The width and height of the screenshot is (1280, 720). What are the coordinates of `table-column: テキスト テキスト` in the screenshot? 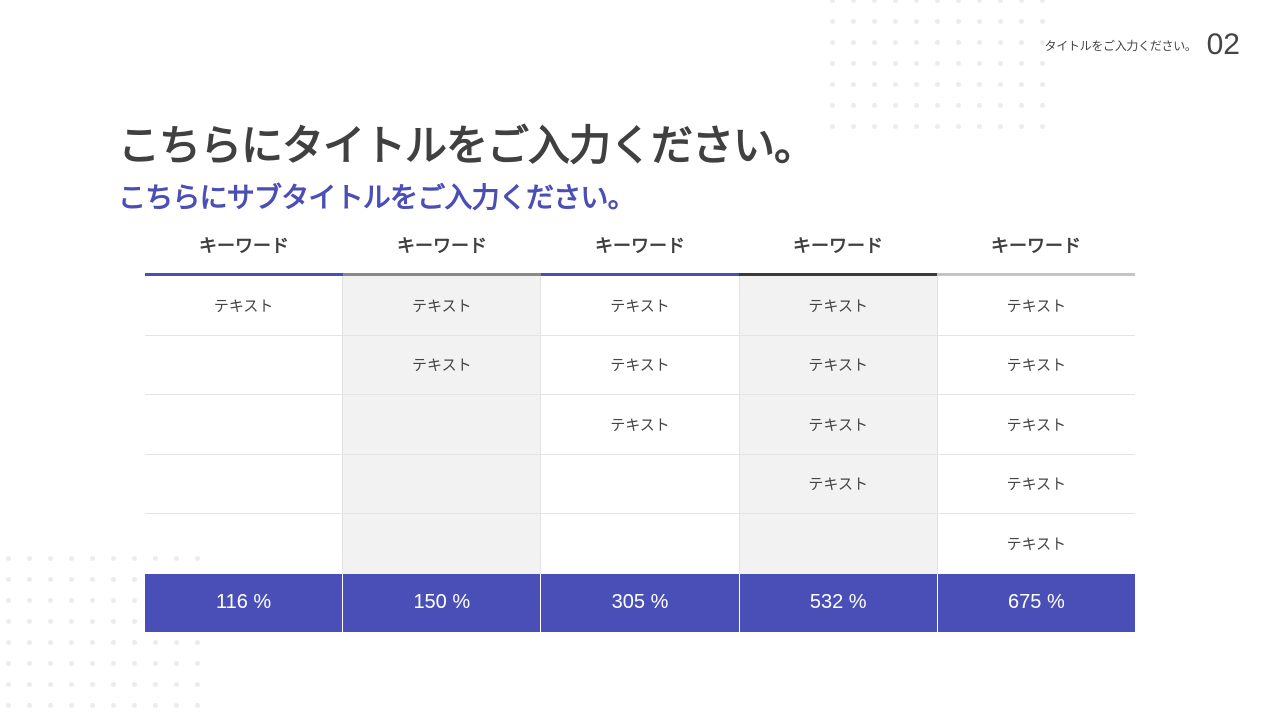 It's located at (441, 425).